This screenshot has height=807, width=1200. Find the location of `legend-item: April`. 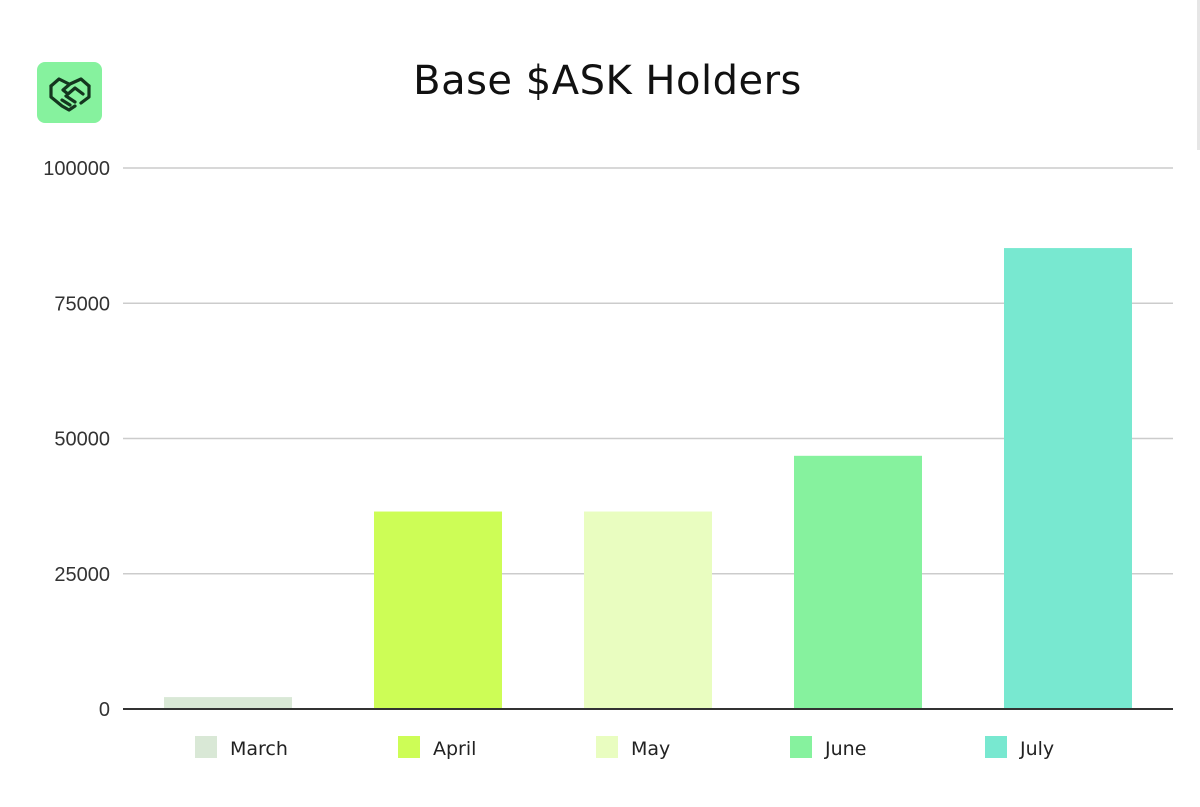

legend-item: April is located at coordinates (437, 748).